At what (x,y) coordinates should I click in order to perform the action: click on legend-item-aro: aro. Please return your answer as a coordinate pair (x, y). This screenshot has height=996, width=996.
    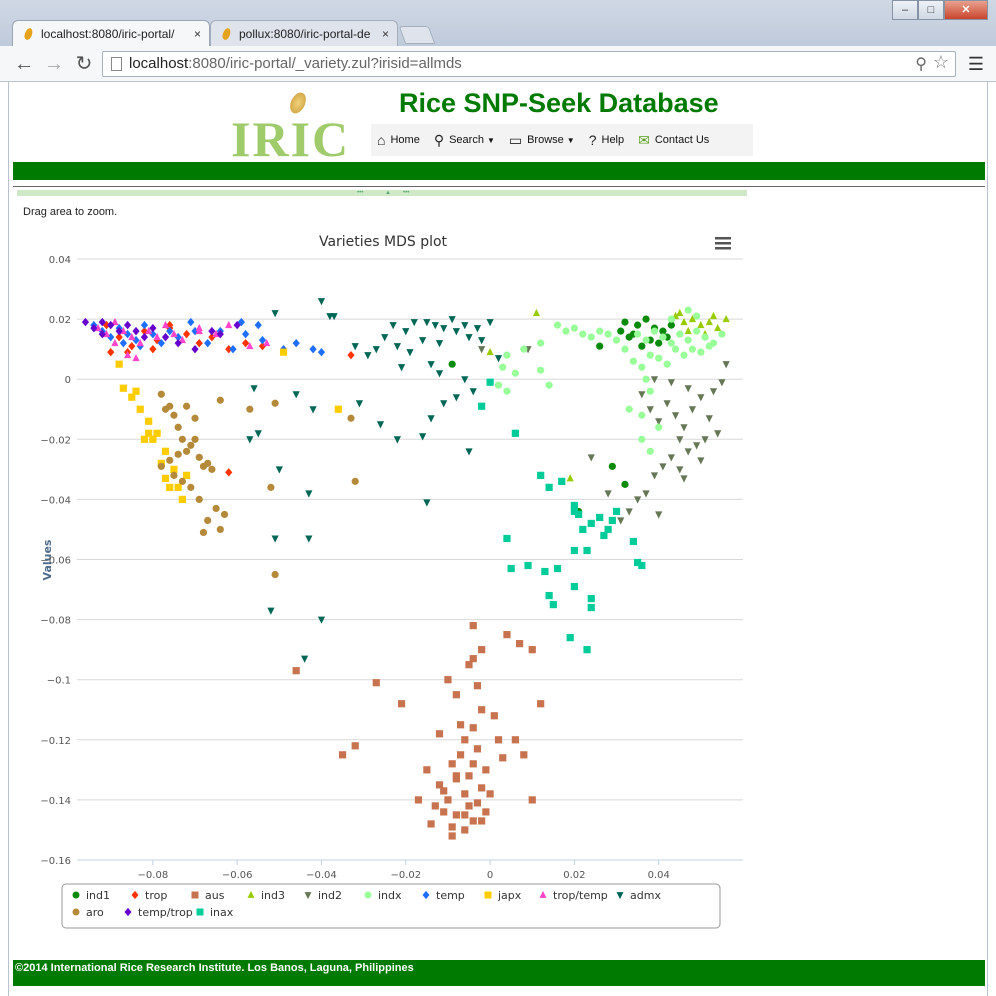
    Looking at the image, I should click on (88, 912).